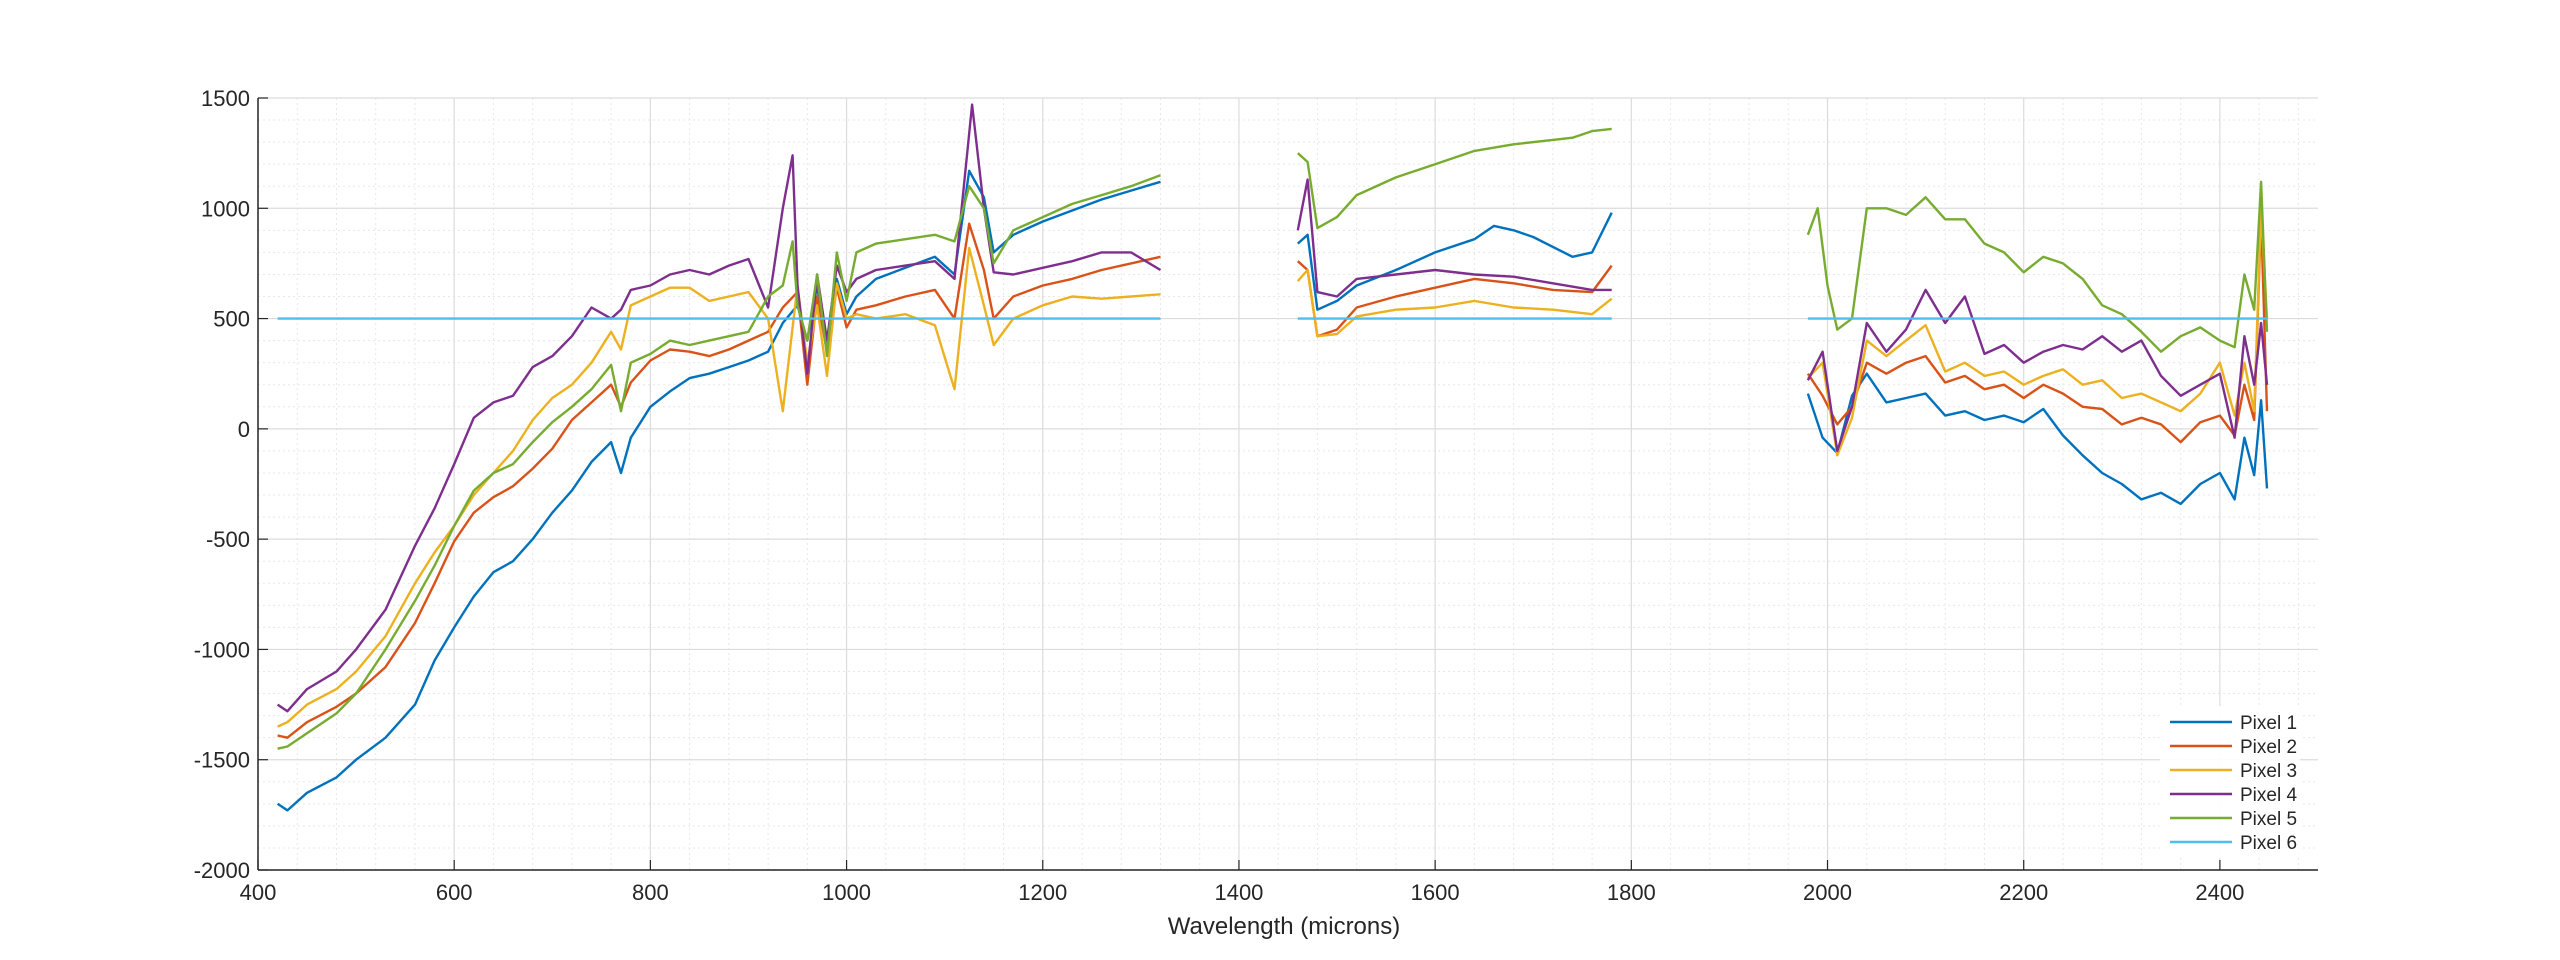 This screenshot has height=960, width=2560. Describe the element at coordinates (228, 539) in the screenshot. I see `y-tick-label: -500` at that location.